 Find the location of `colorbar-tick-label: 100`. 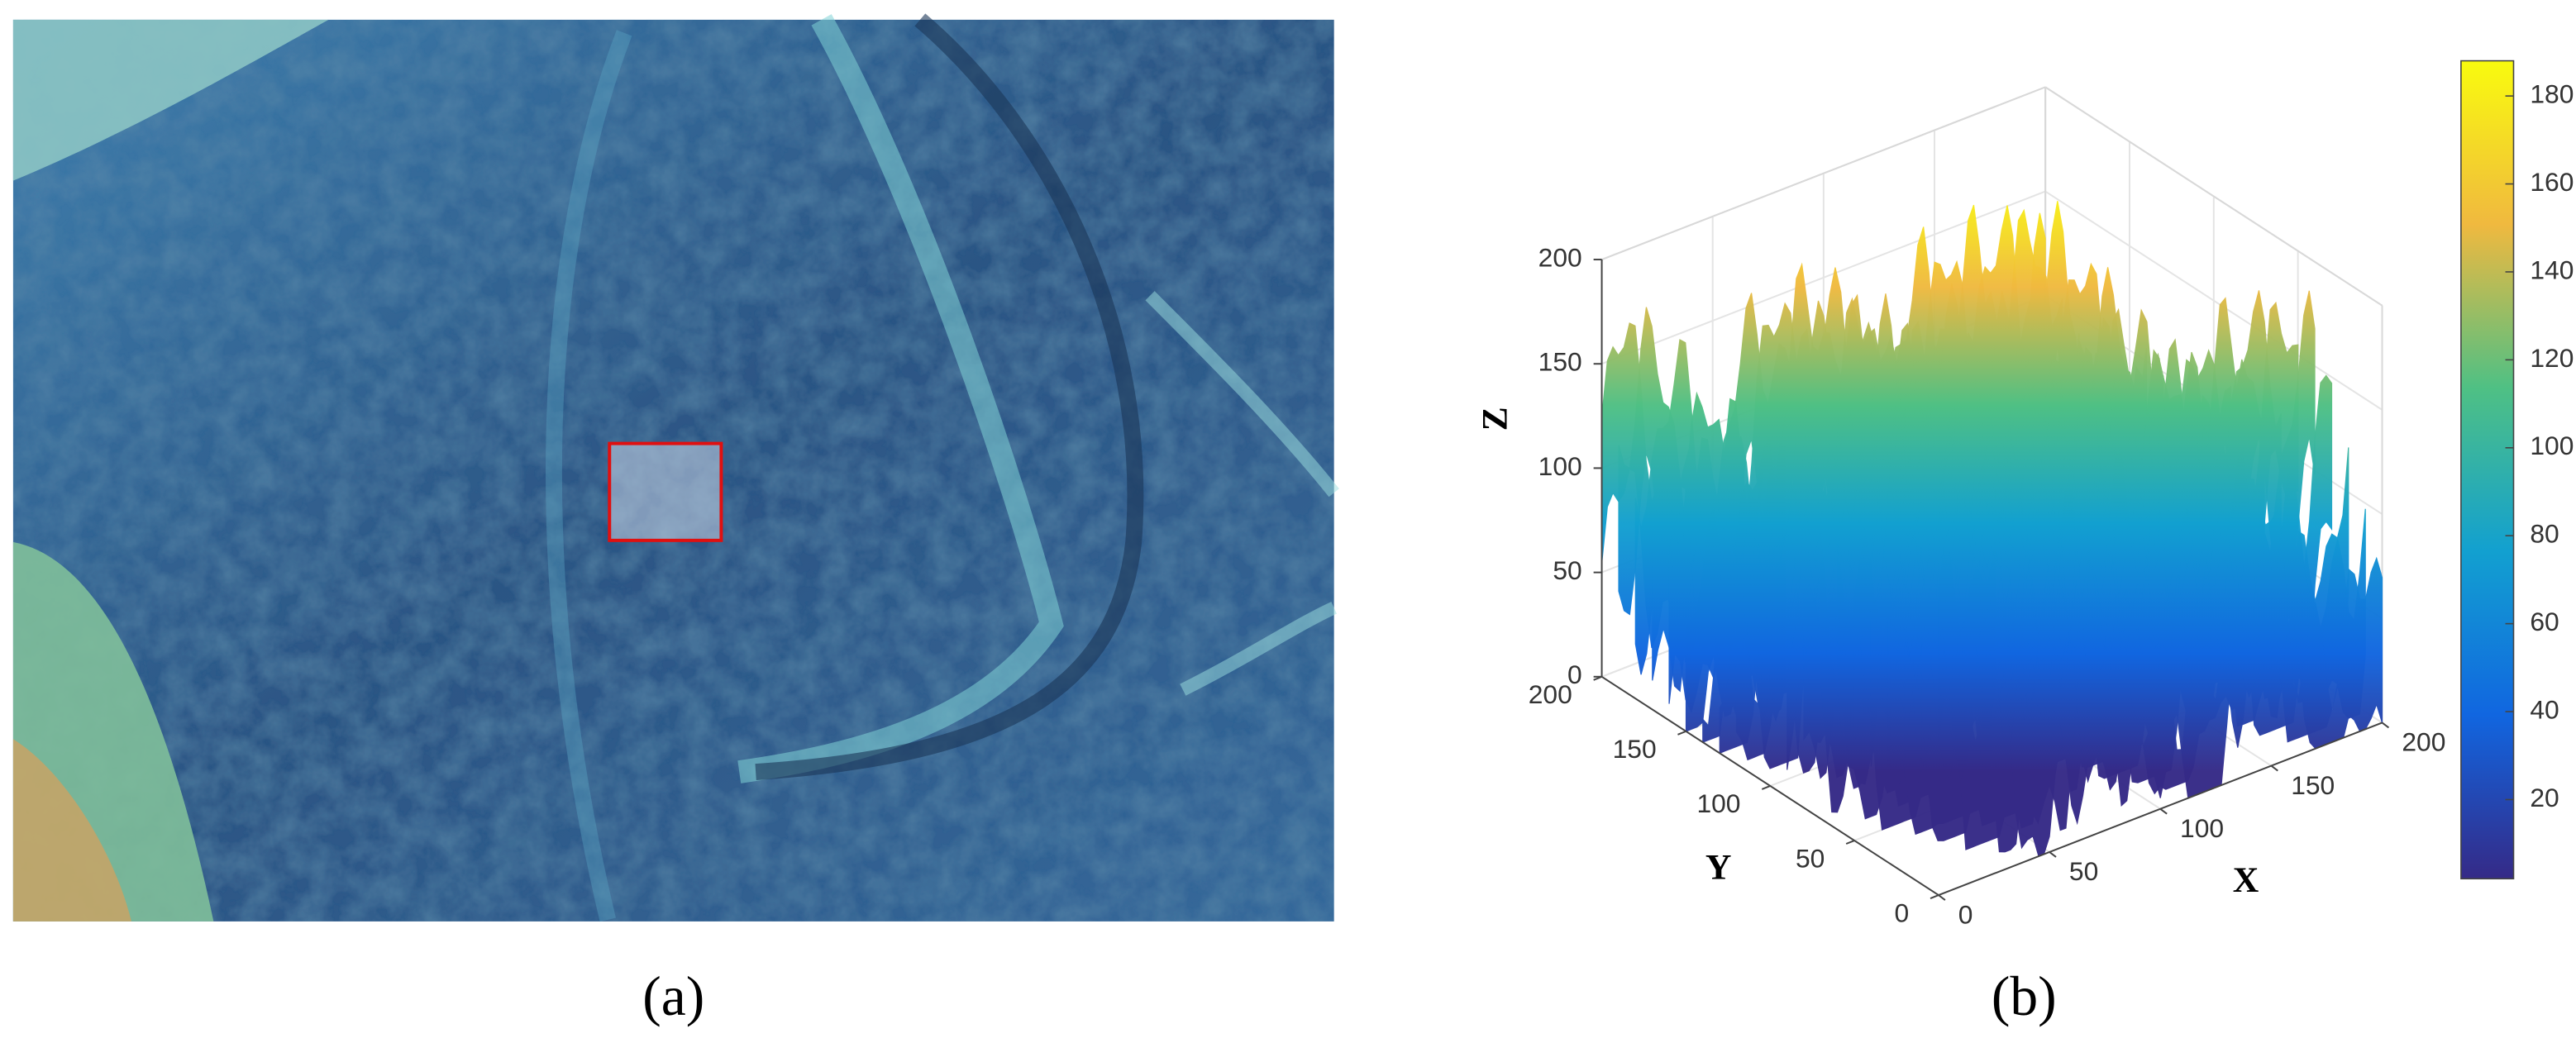

colorbar-tick-label: 100 is located at coordinates (2552, 446).